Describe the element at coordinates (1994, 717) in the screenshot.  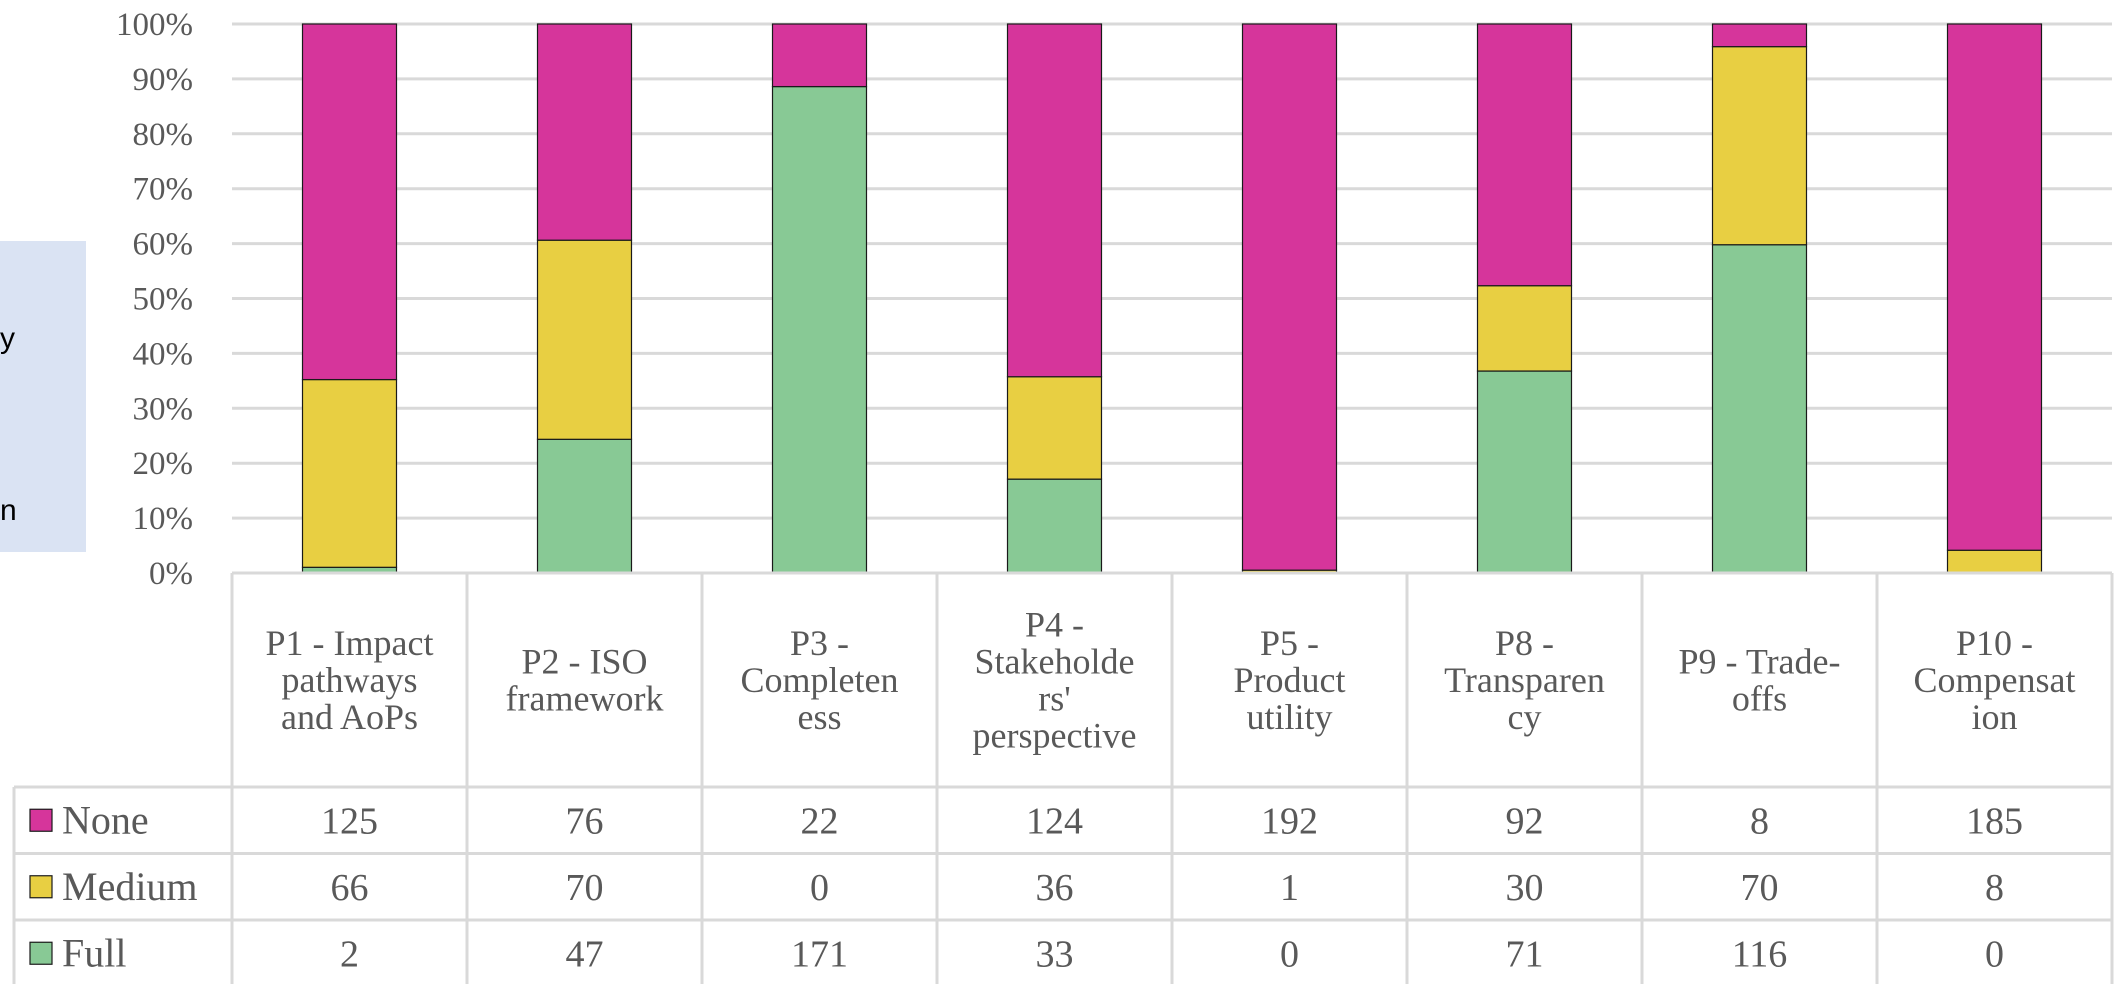
I see `category-label: ion` at that location.